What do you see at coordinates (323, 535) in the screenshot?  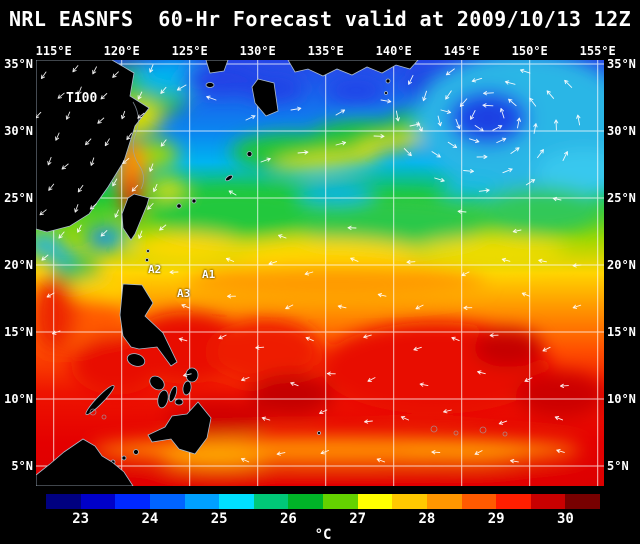 I see `colorbar-unit-label: °C` at bounding box center [323, 535].